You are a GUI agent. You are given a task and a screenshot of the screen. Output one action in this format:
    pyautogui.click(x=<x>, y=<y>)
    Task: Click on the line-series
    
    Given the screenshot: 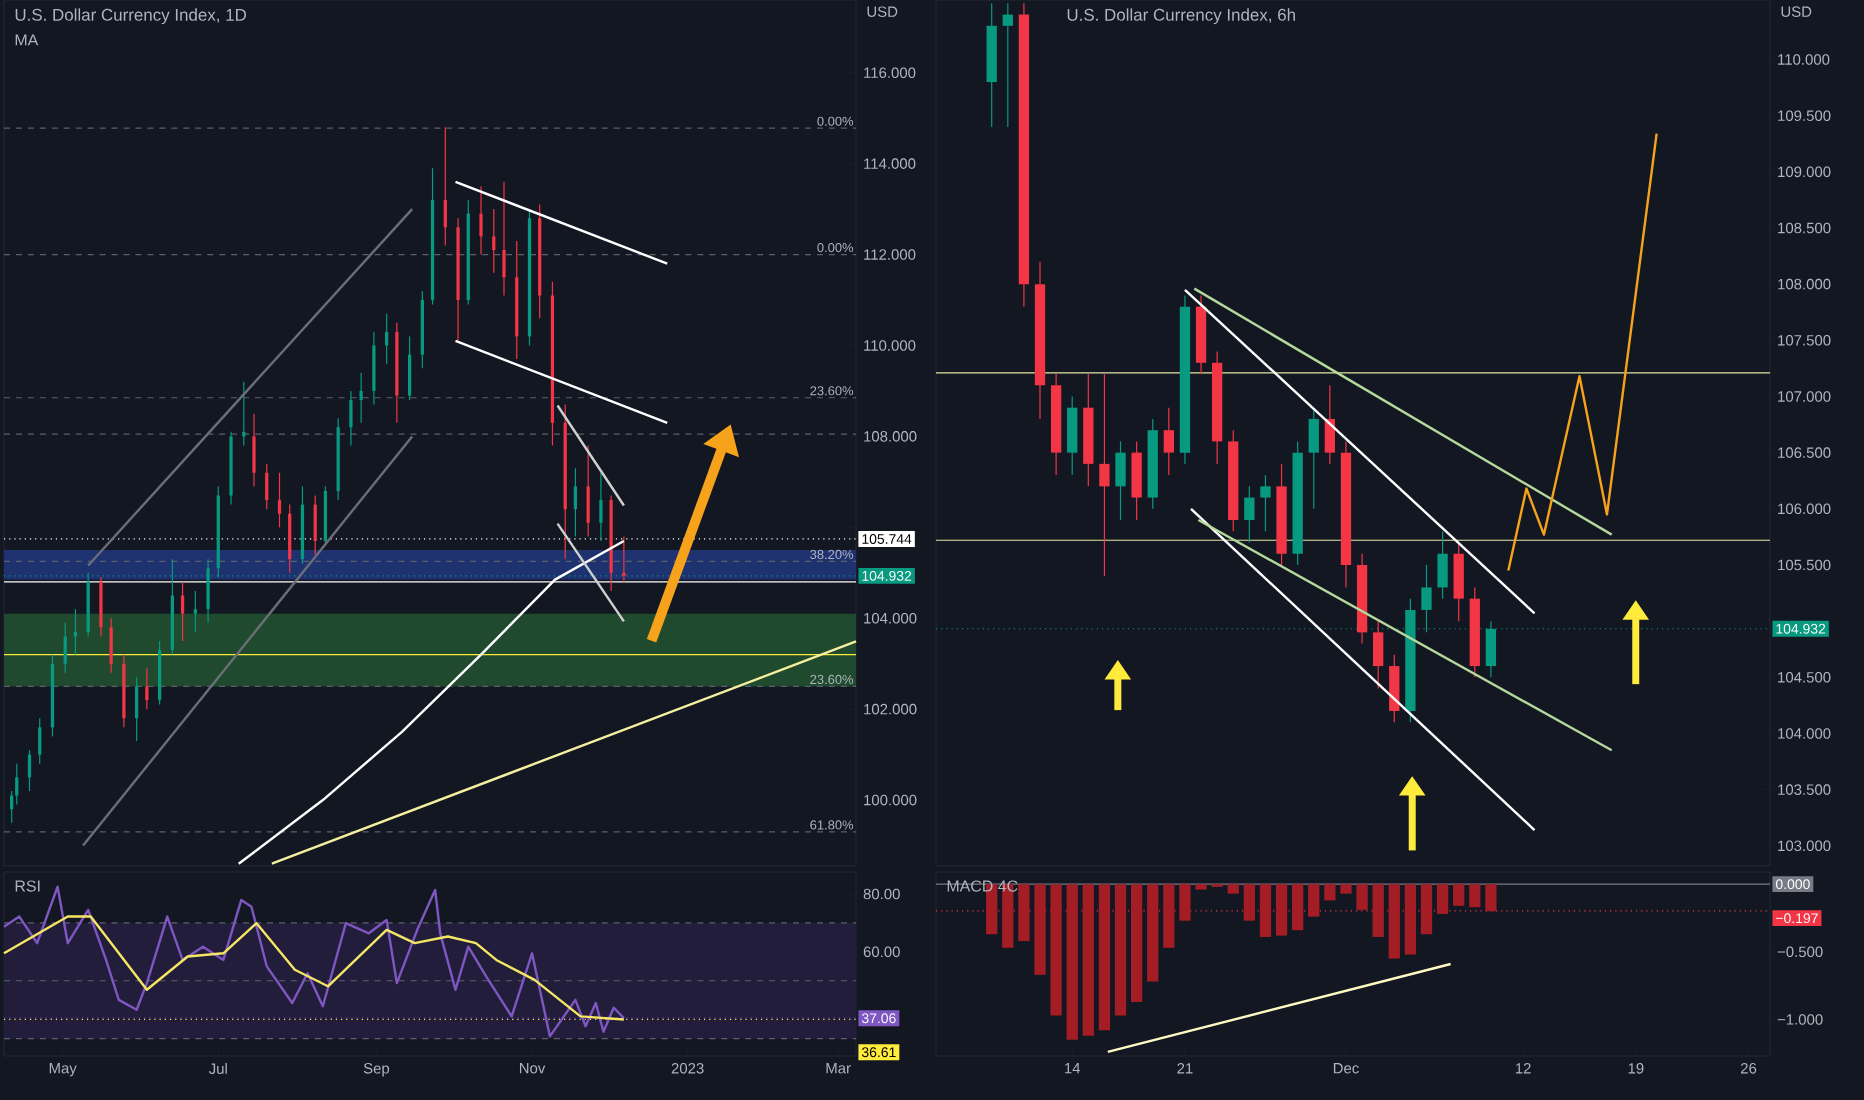 What is the action you would take?
    pyautogui.click(x=314, y=968)
    